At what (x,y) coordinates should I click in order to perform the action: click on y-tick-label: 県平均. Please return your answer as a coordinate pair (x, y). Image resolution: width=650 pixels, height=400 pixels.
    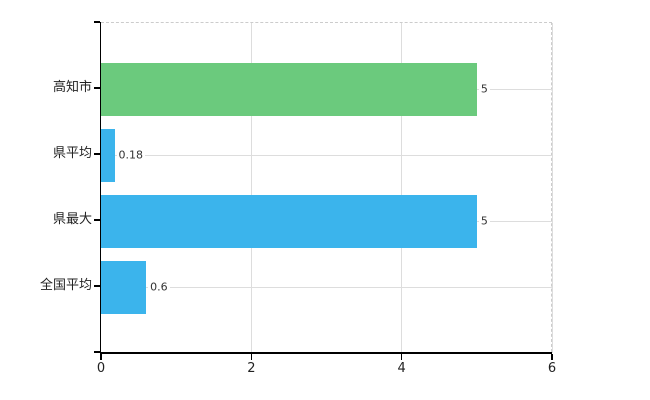
    Looking at the image, I should click on (72, 153).